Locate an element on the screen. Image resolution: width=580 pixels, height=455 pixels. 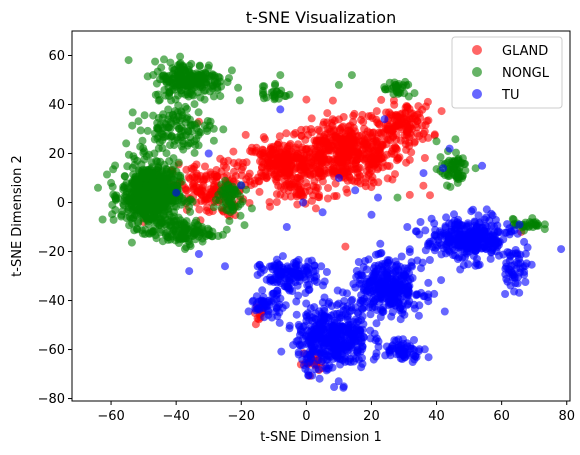
y-tick-label: 60 is located at coordinates (56, 56).